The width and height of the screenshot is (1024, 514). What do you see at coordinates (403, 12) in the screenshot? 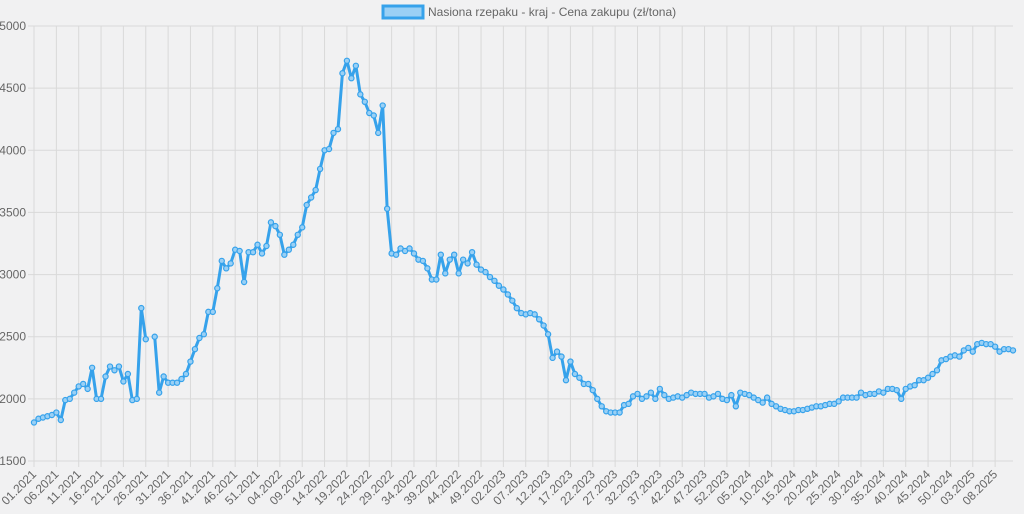
I see `legend-swatch` at bounding box center [403, 12].